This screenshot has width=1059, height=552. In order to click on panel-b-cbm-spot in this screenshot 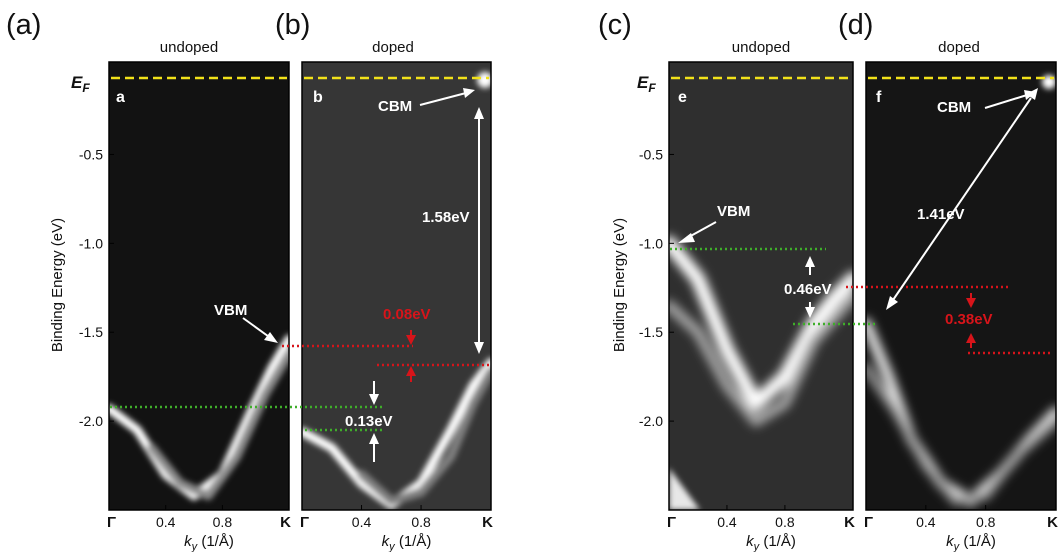, I will do `click(485, 80)`.